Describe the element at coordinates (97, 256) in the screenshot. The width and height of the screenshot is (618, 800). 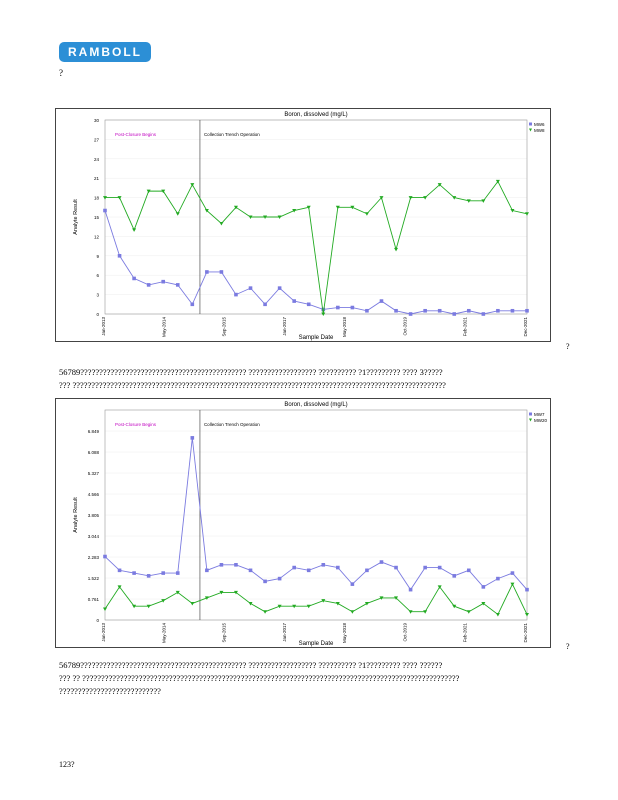
I see `y-tick-label: 9` at that location.